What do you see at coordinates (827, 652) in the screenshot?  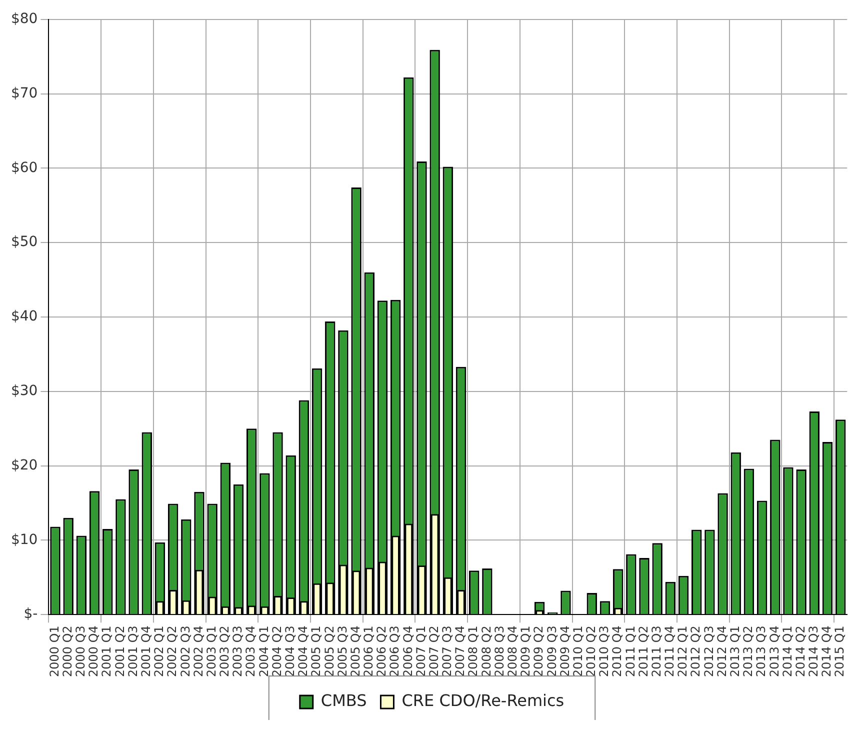 I see `x-tick-label: 2014 Q4` at bounding box center [827, 652].